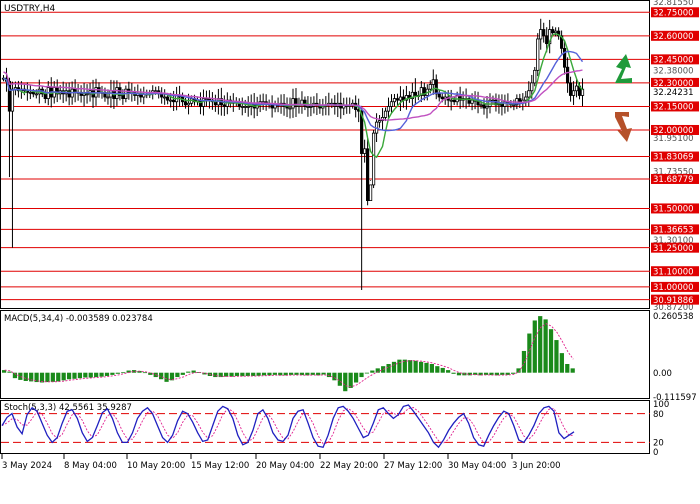 Image resolution: width=700 pixels, height=504 pixels. I want to click on level-label: 32.00000, so click(673, 131).